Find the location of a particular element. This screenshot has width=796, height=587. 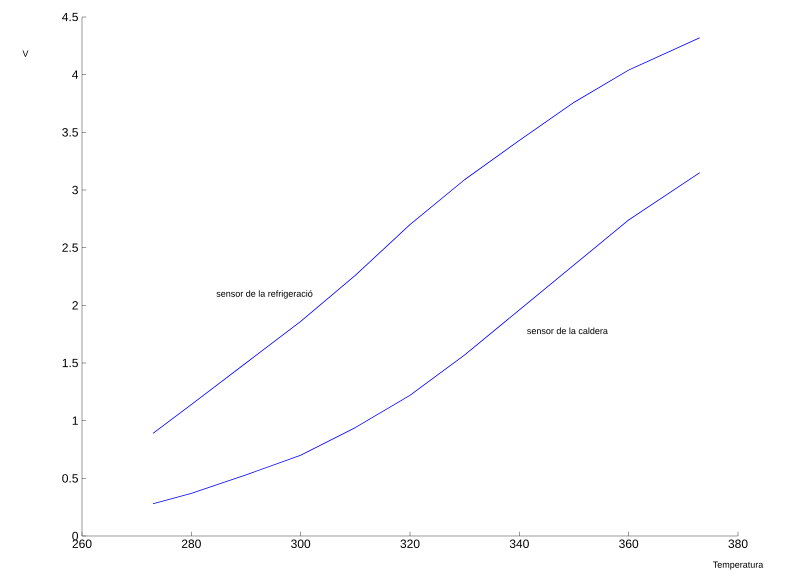

x-tick-label: 340 is located at coordinates (519, 544).